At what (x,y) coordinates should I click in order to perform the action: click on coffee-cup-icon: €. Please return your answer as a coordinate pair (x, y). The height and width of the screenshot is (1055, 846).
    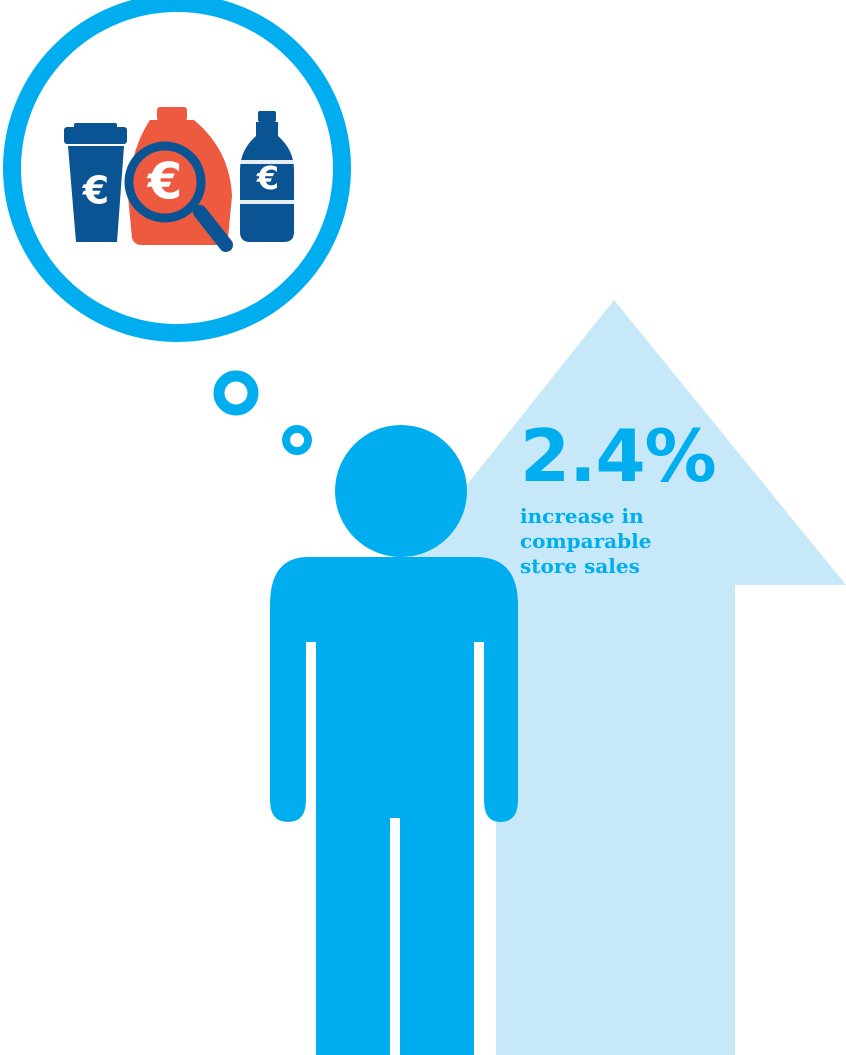
    Looking at the image, I should click on (95, 182).